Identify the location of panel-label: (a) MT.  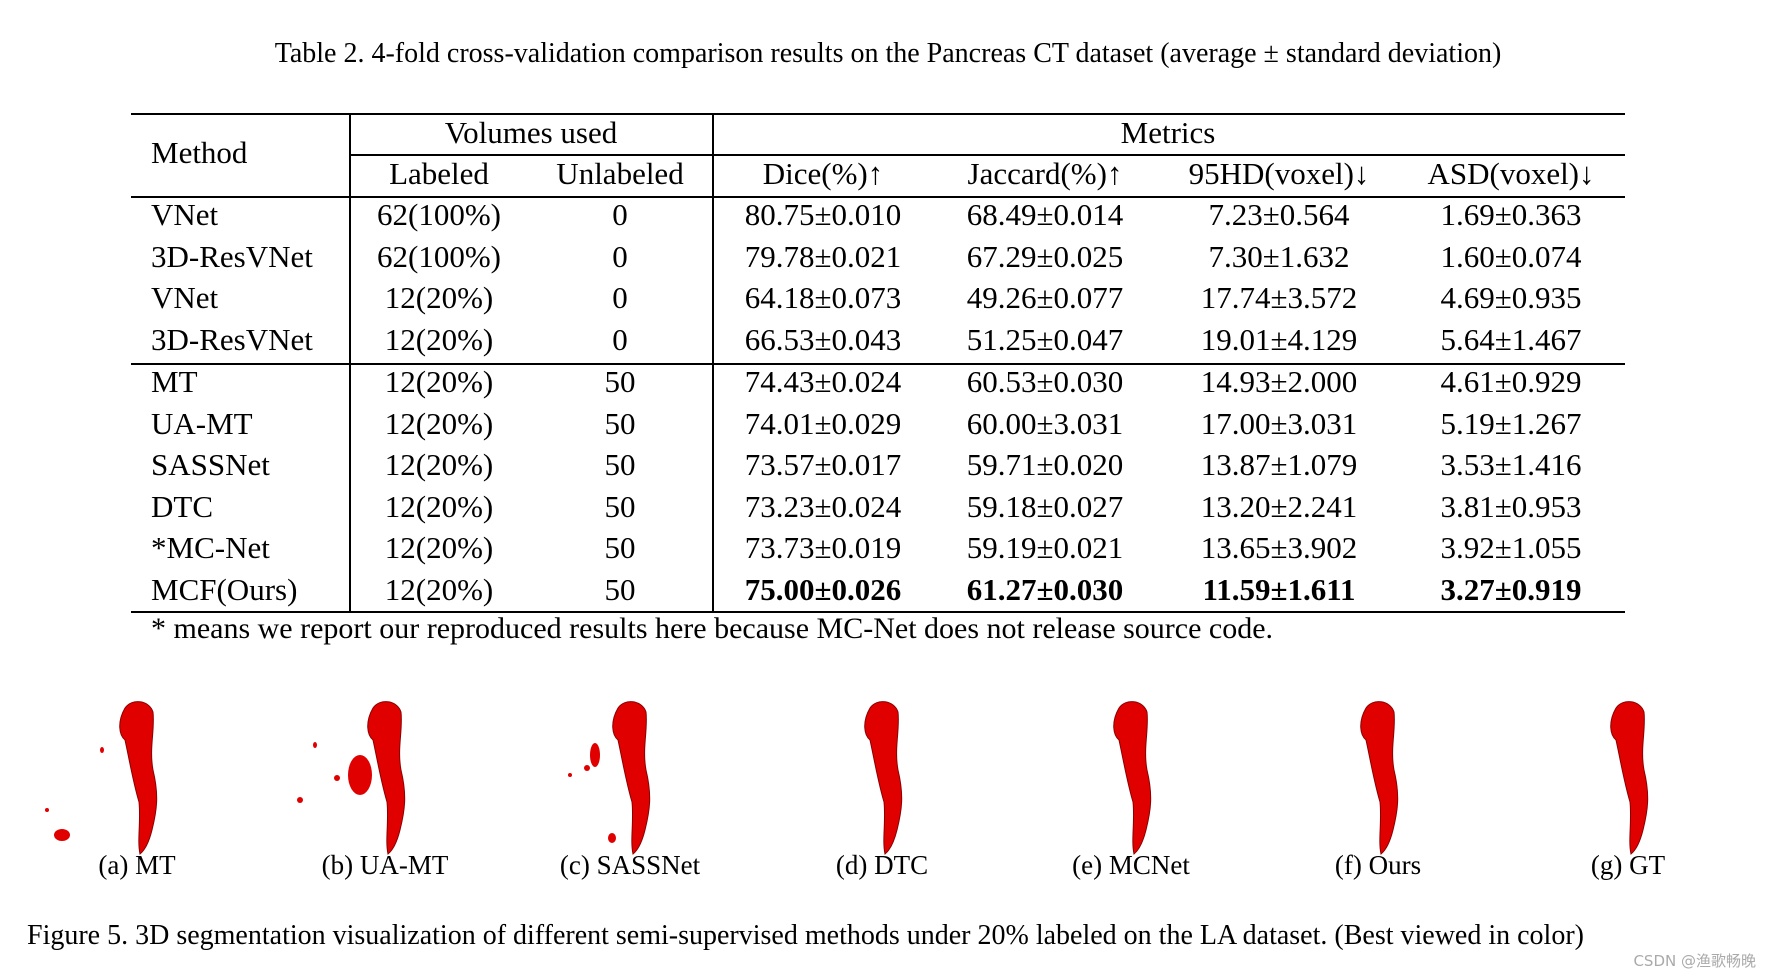
(137, 865).